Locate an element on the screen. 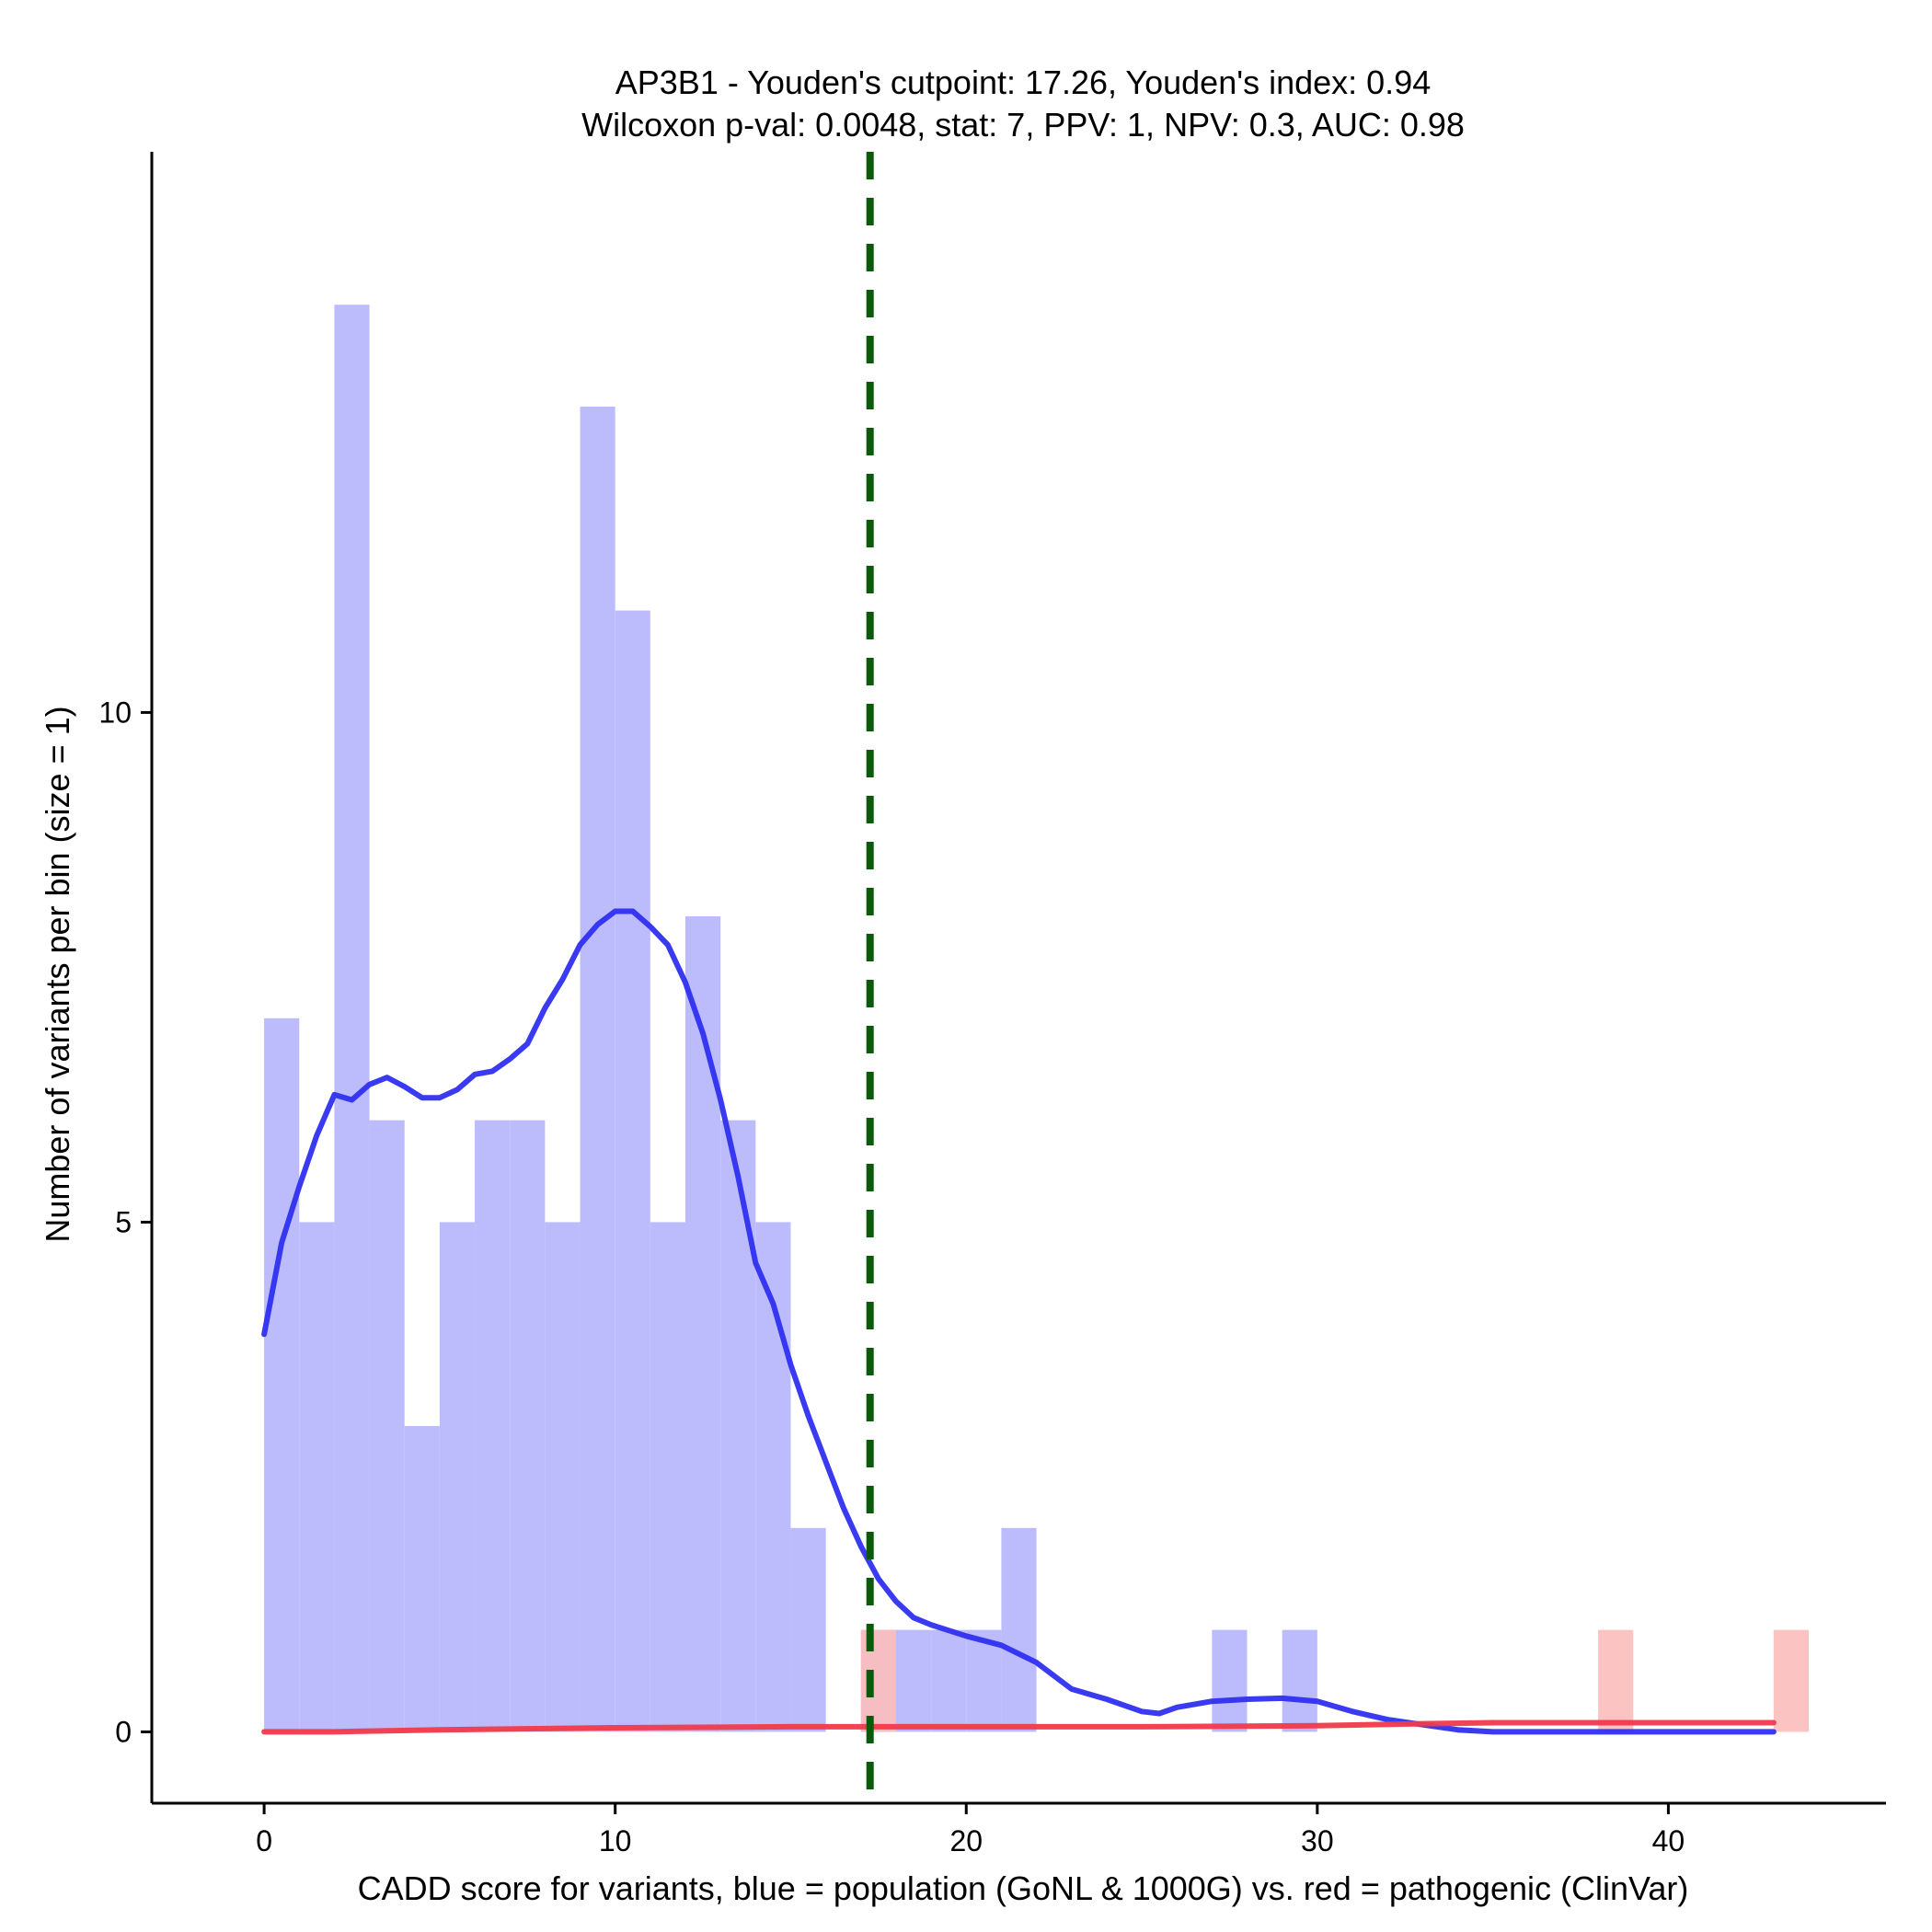 Image resolution: width=1932 pixels, height=1932 pixels. x-tick-label: 0 is located at coordinates (264, 1840).